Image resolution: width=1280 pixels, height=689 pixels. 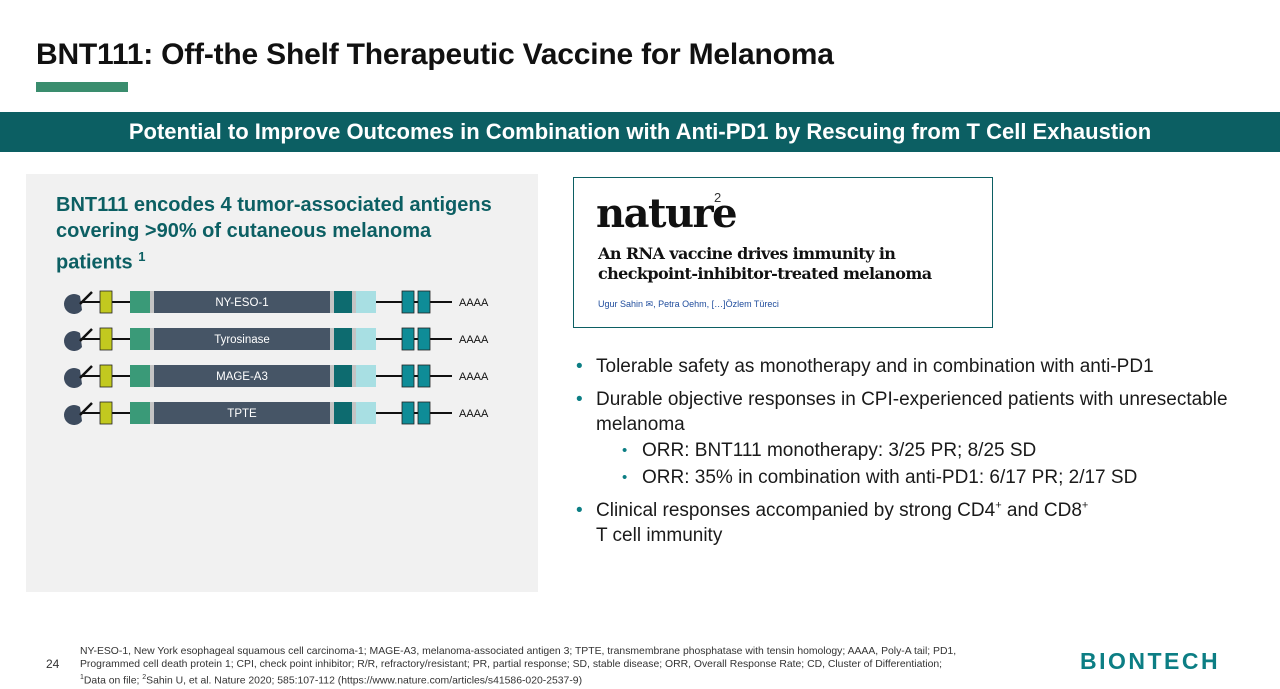 I want to click on antigen-label: MAGE-A3, so click(x=242, y=377).